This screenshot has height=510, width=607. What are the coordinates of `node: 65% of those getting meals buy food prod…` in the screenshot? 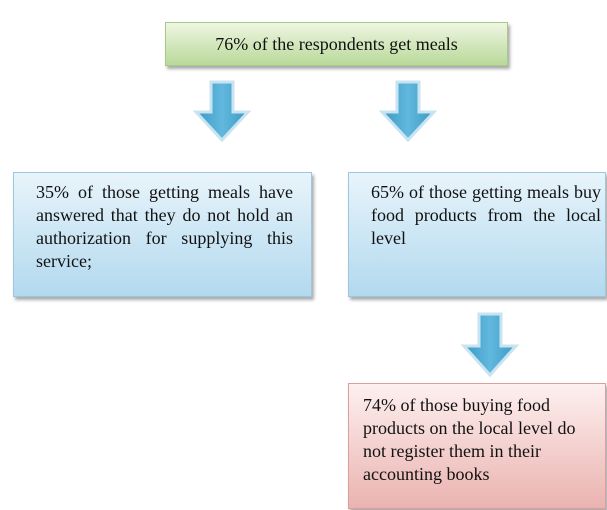 It's located at (477, 234).